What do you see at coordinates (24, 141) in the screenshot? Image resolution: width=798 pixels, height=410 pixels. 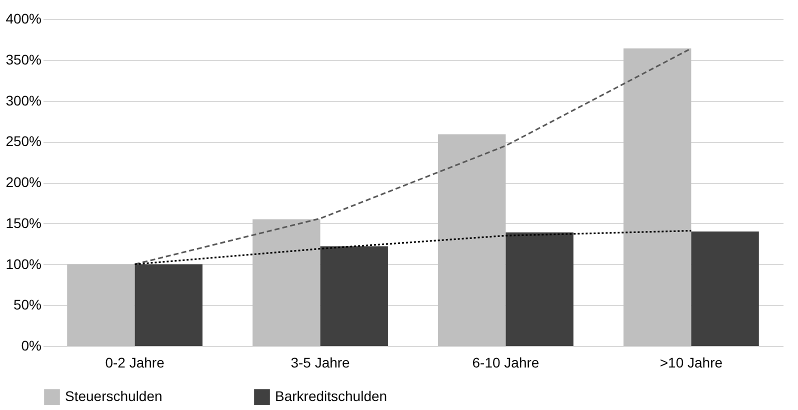 I see `y-tick-label: 250%` at bounding box center [24, 141].